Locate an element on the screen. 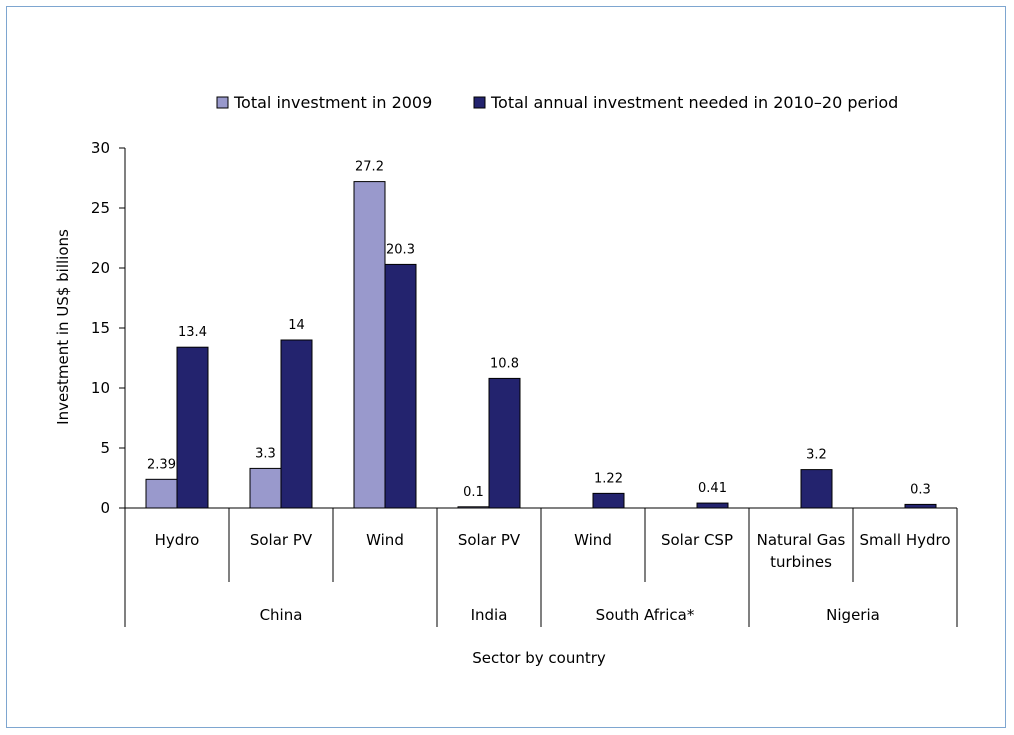 The height and width of the screenshot is (735, 1014). x-category-label: Natural Gas turbines is located at coordinates (801, 551).